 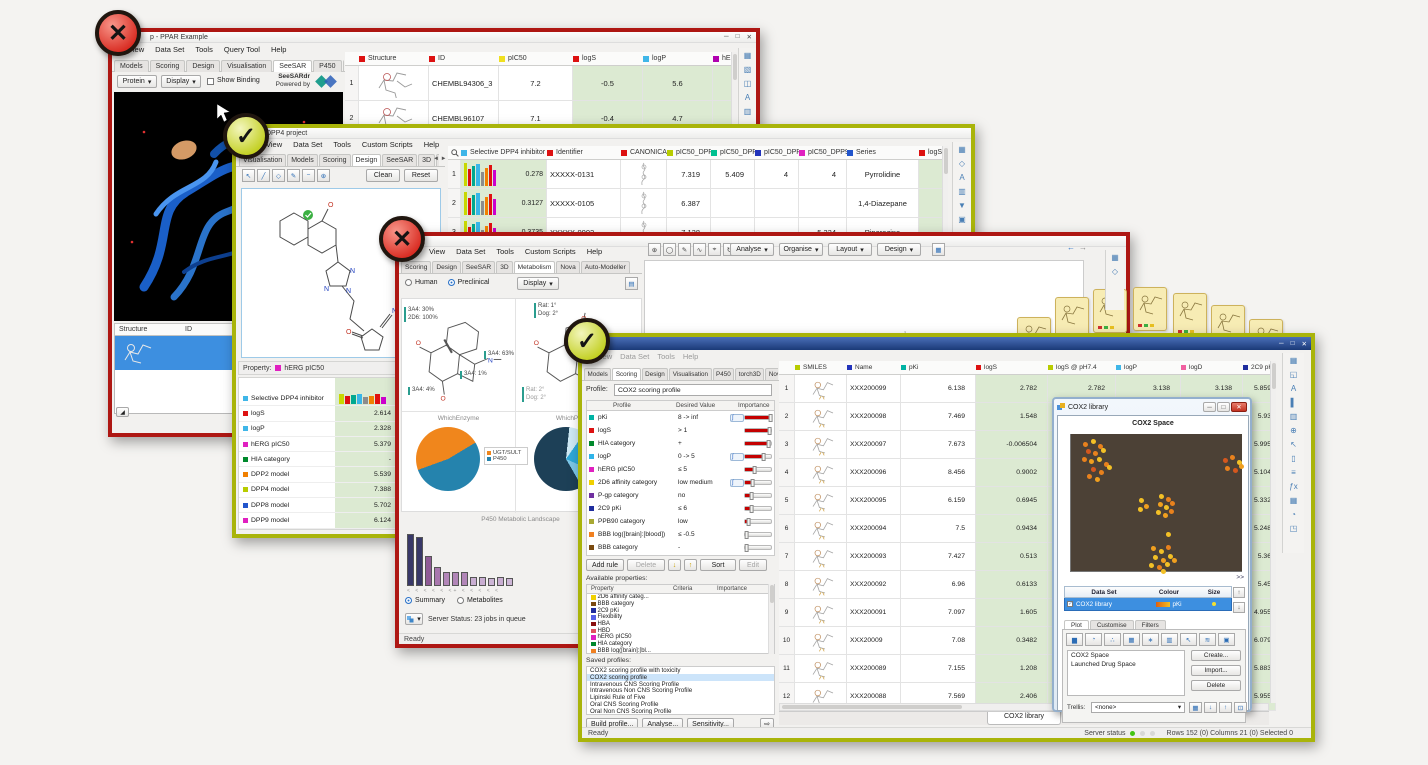 I want to click on profile-rule-row: HIA category +, so click(x=680, y=443).